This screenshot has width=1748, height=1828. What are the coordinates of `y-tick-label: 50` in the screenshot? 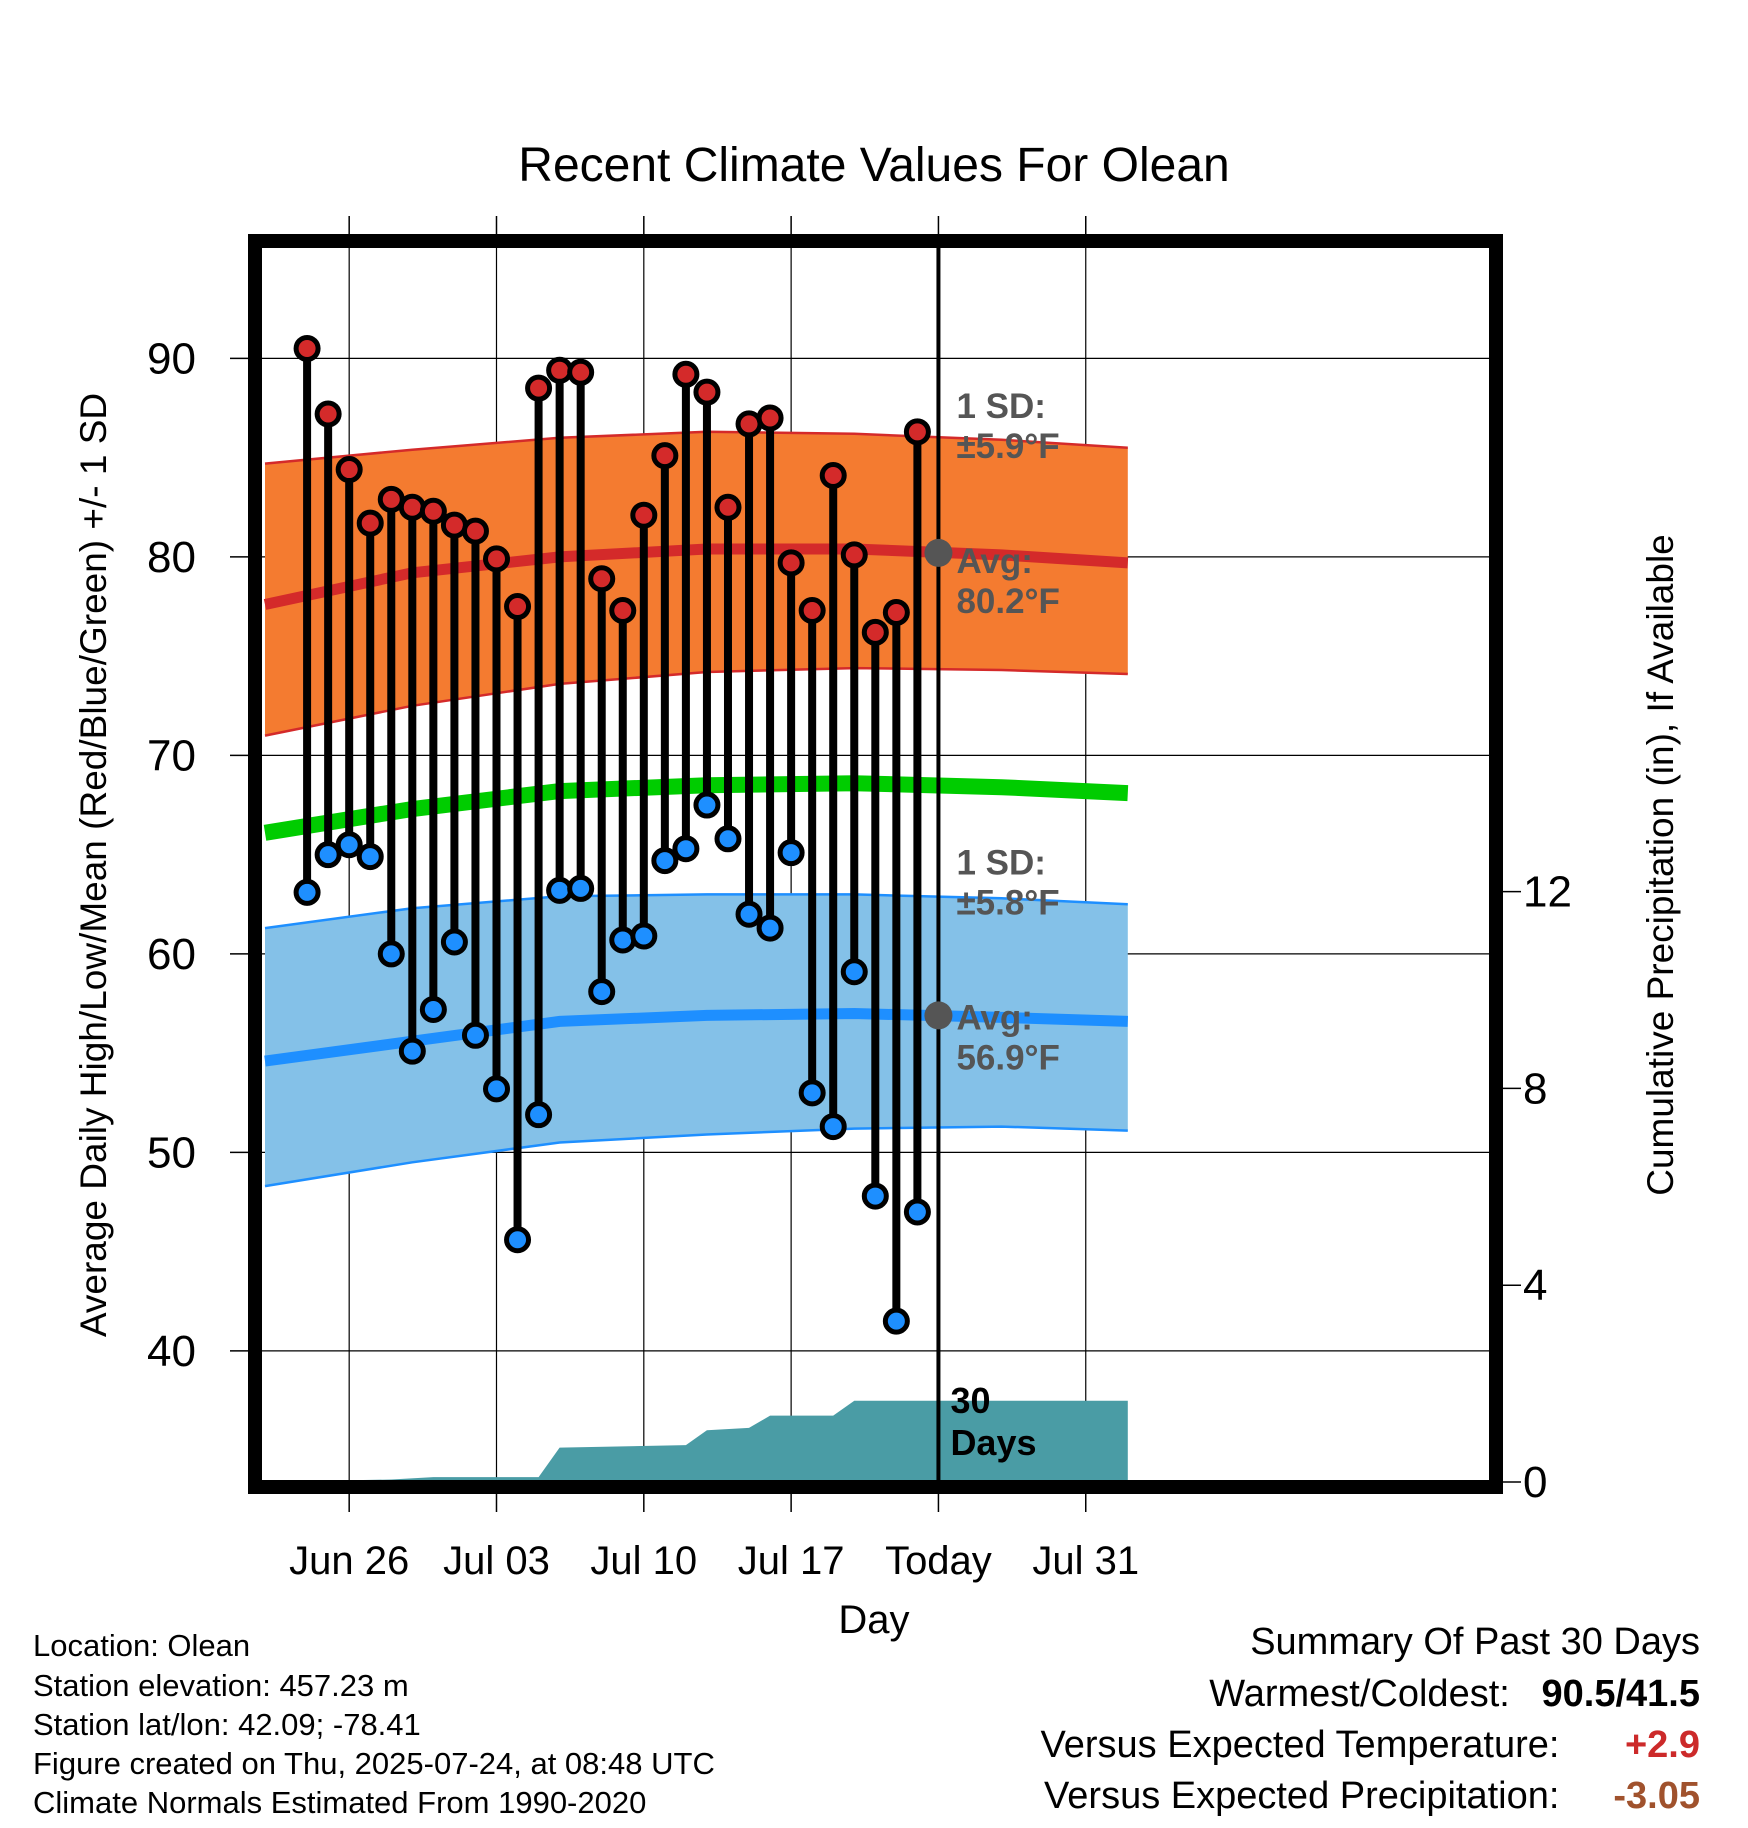 It's located at (171, 1152).